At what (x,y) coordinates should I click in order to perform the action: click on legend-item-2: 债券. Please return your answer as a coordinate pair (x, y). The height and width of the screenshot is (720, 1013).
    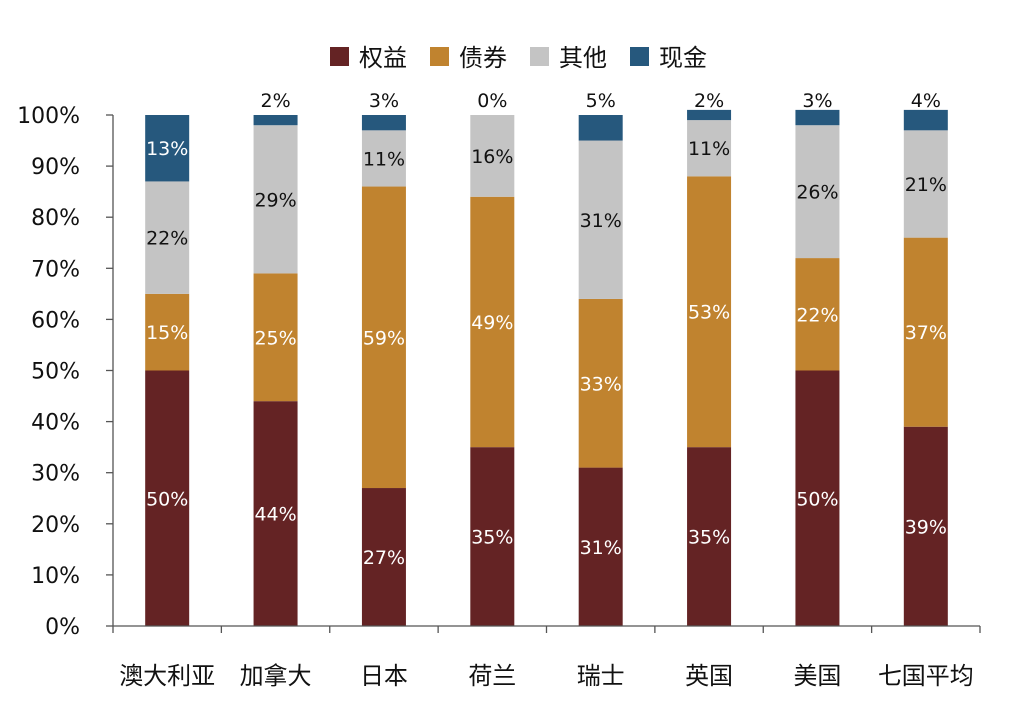
    Looking at the image, I should click on (468, 58).